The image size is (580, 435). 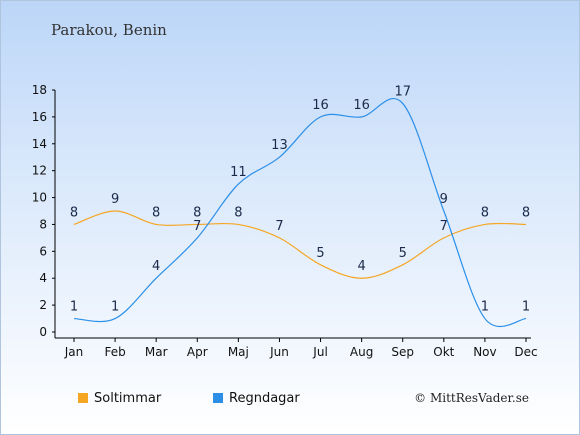 I want to click on x-tick-label-Mar: Mar, so click(x=156, y=352).